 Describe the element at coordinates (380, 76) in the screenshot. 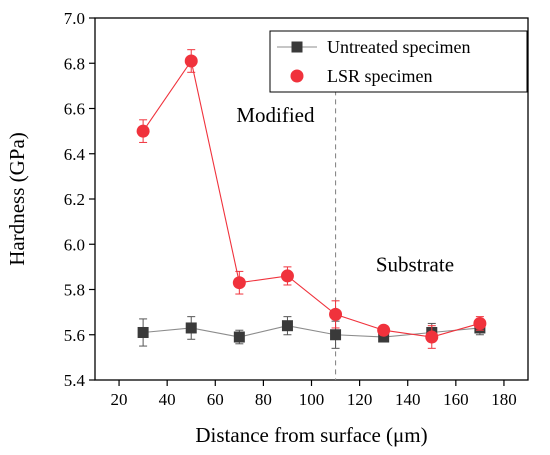

I see `legend-label-lsr: LSR specimen` at that location.